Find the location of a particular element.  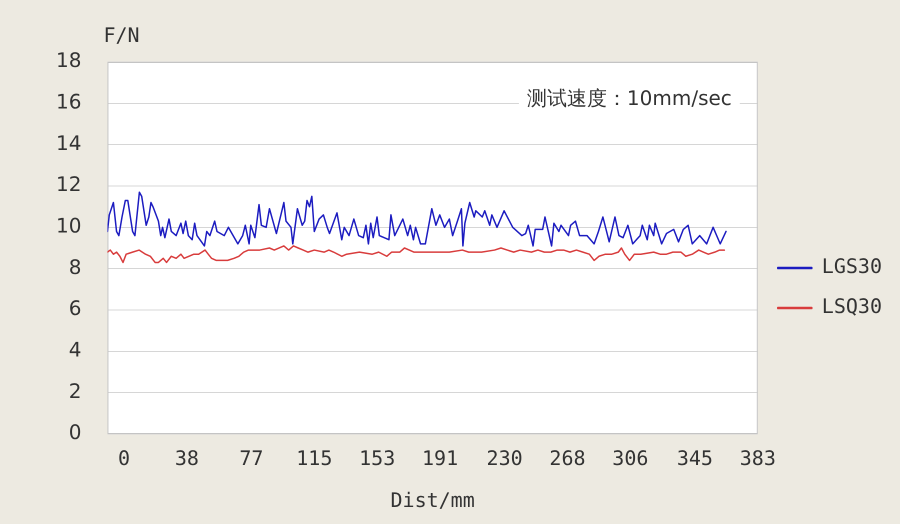

y-axis-title: F/N is located at coordinates (121, 35).